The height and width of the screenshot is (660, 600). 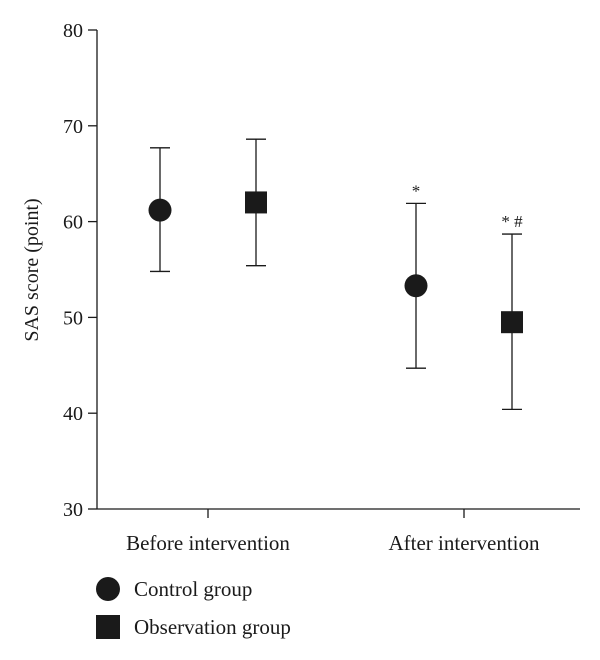 I want to click on legend-label-observation: Observation group, so click(x=212, y=626).